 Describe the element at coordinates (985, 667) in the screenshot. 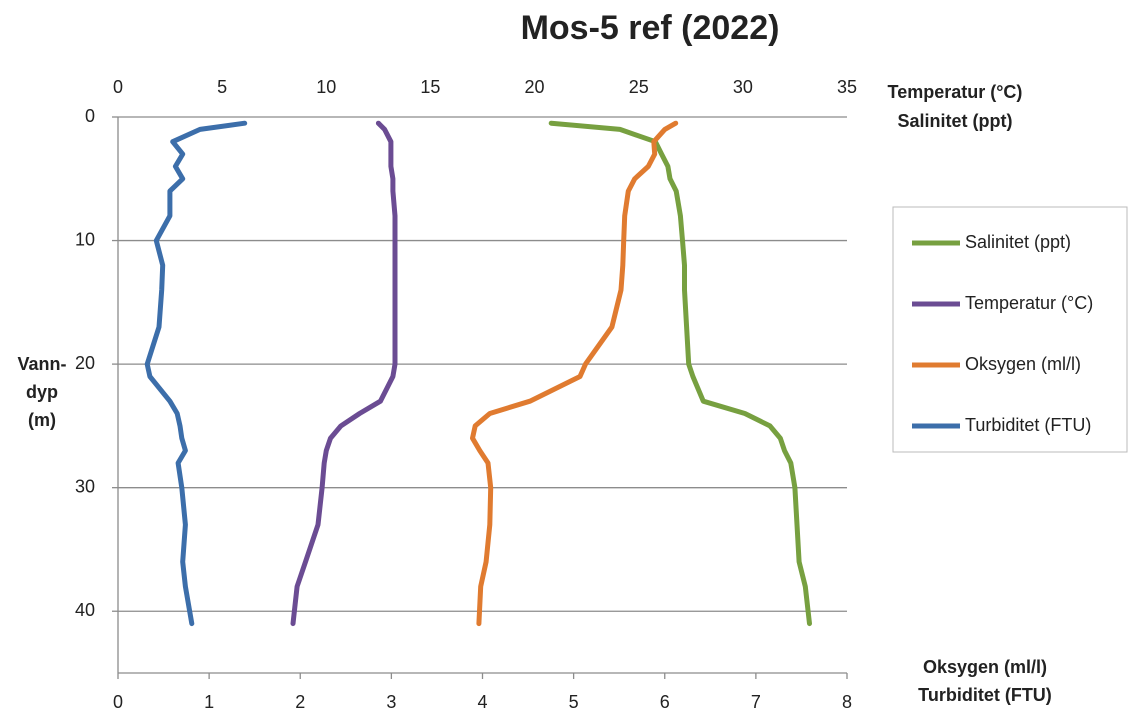

I see `x2-axis-label: Oksygen (ml/l)` at that location.